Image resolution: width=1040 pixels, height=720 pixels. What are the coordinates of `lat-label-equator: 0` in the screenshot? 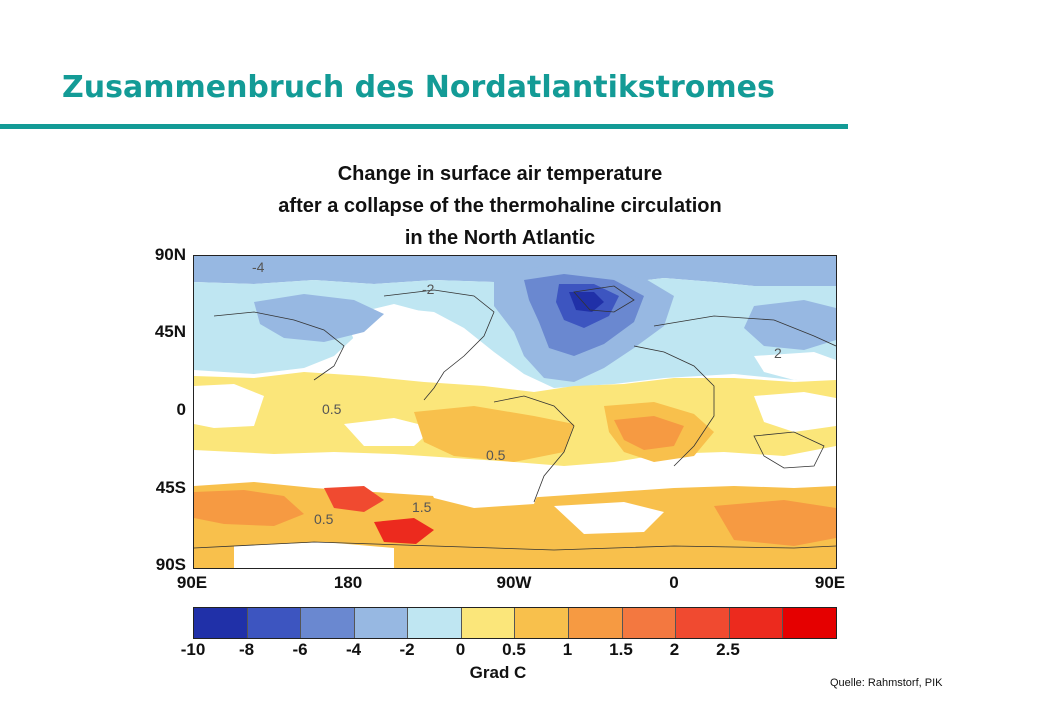 It's located at (181, 409).